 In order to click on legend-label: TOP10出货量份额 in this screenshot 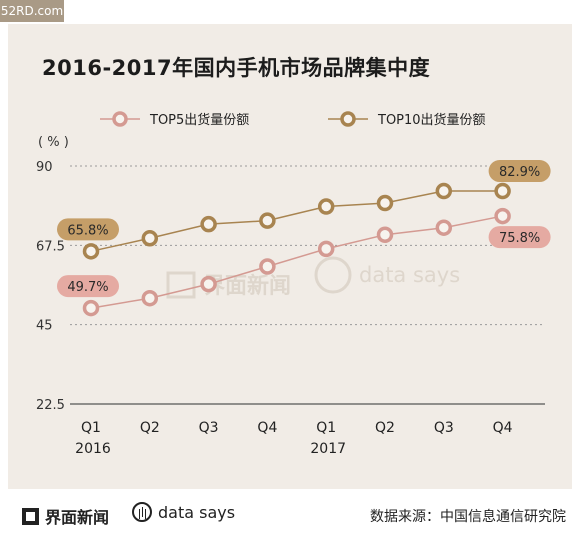, I will do `click(431, 120)`.